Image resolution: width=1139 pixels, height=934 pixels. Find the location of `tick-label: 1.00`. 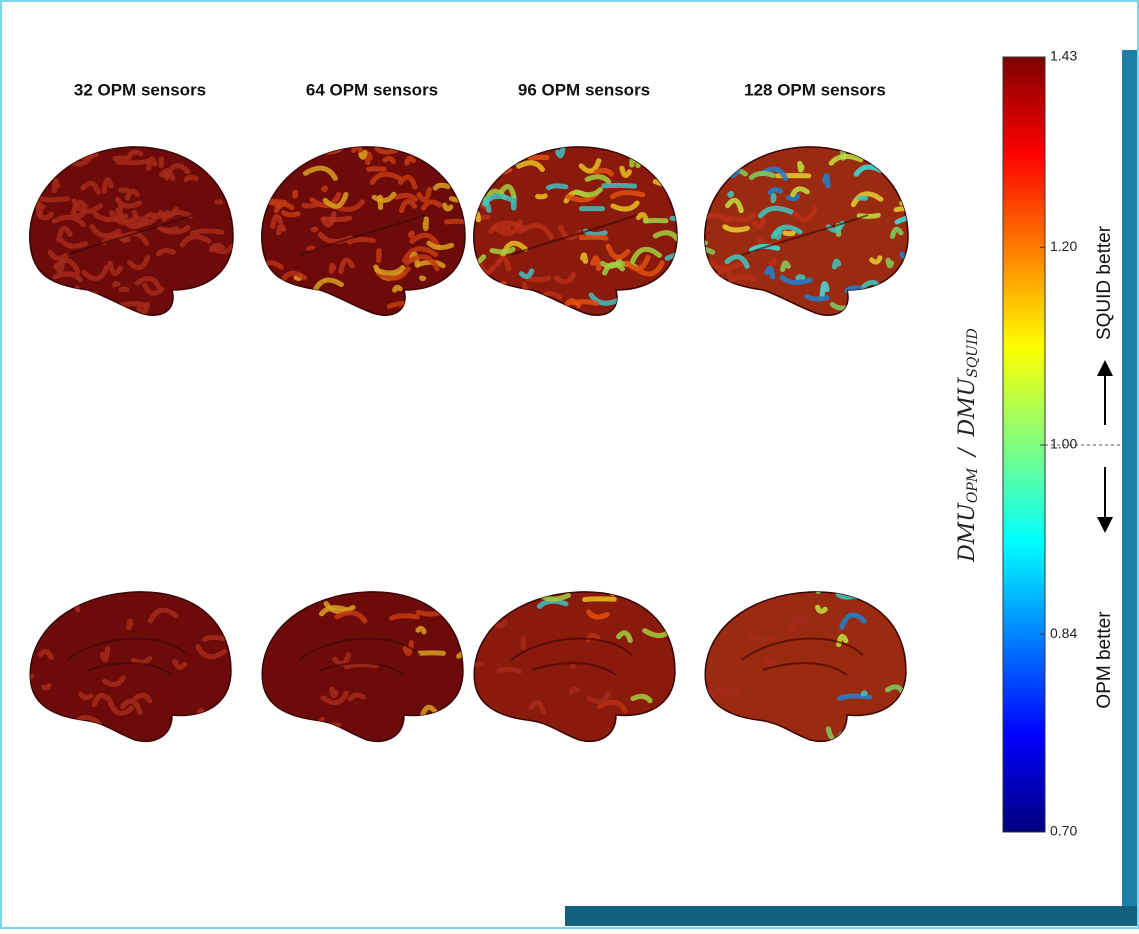

tick-label: 1.00 is located at coordinates (1063, 444).